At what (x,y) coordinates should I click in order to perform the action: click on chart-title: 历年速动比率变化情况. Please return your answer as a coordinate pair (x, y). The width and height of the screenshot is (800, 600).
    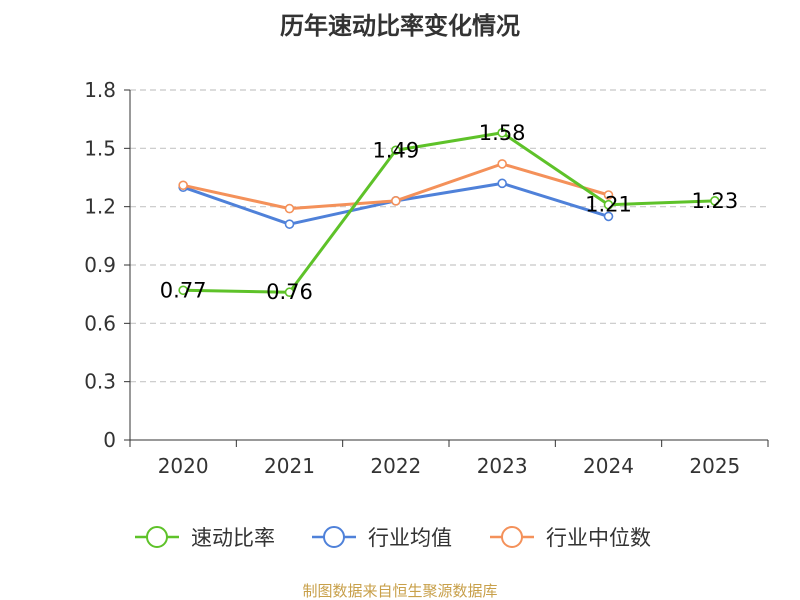
    Looking at the image, I should click on (400, 26).